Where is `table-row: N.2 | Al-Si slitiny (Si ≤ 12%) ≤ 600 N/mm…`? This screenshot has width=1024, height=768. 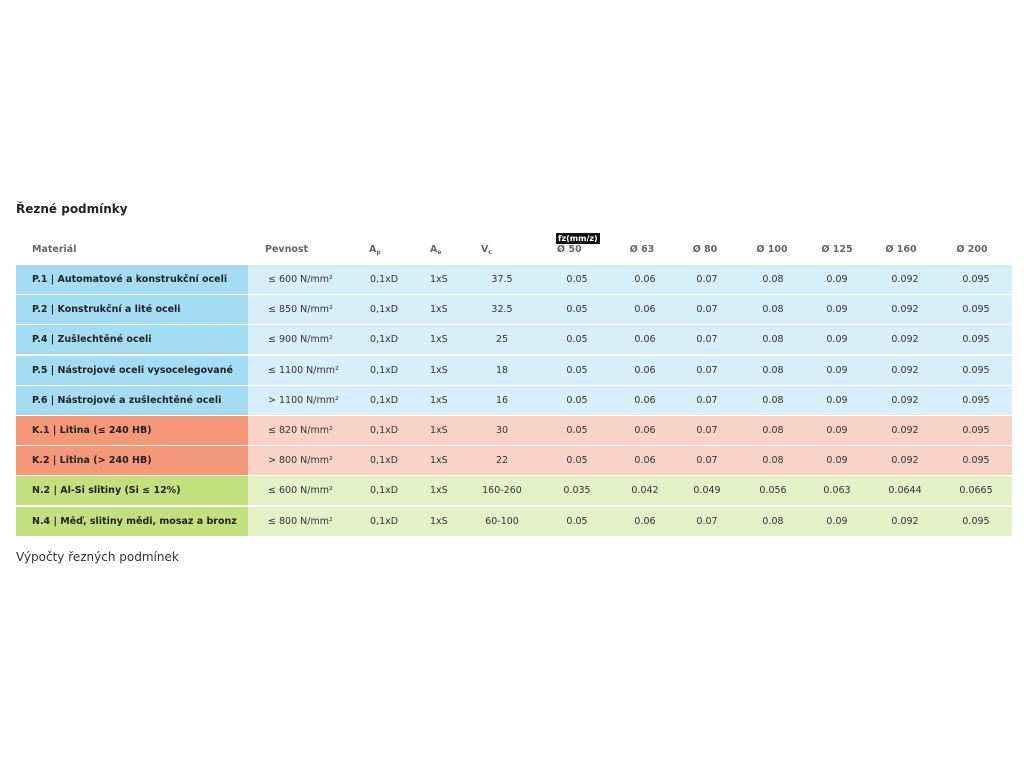
table-row: N.2 | Al-Si slitiny (Si ≤ 12%) ≤ 600 N/mm… is located at coordinates (514, 491).